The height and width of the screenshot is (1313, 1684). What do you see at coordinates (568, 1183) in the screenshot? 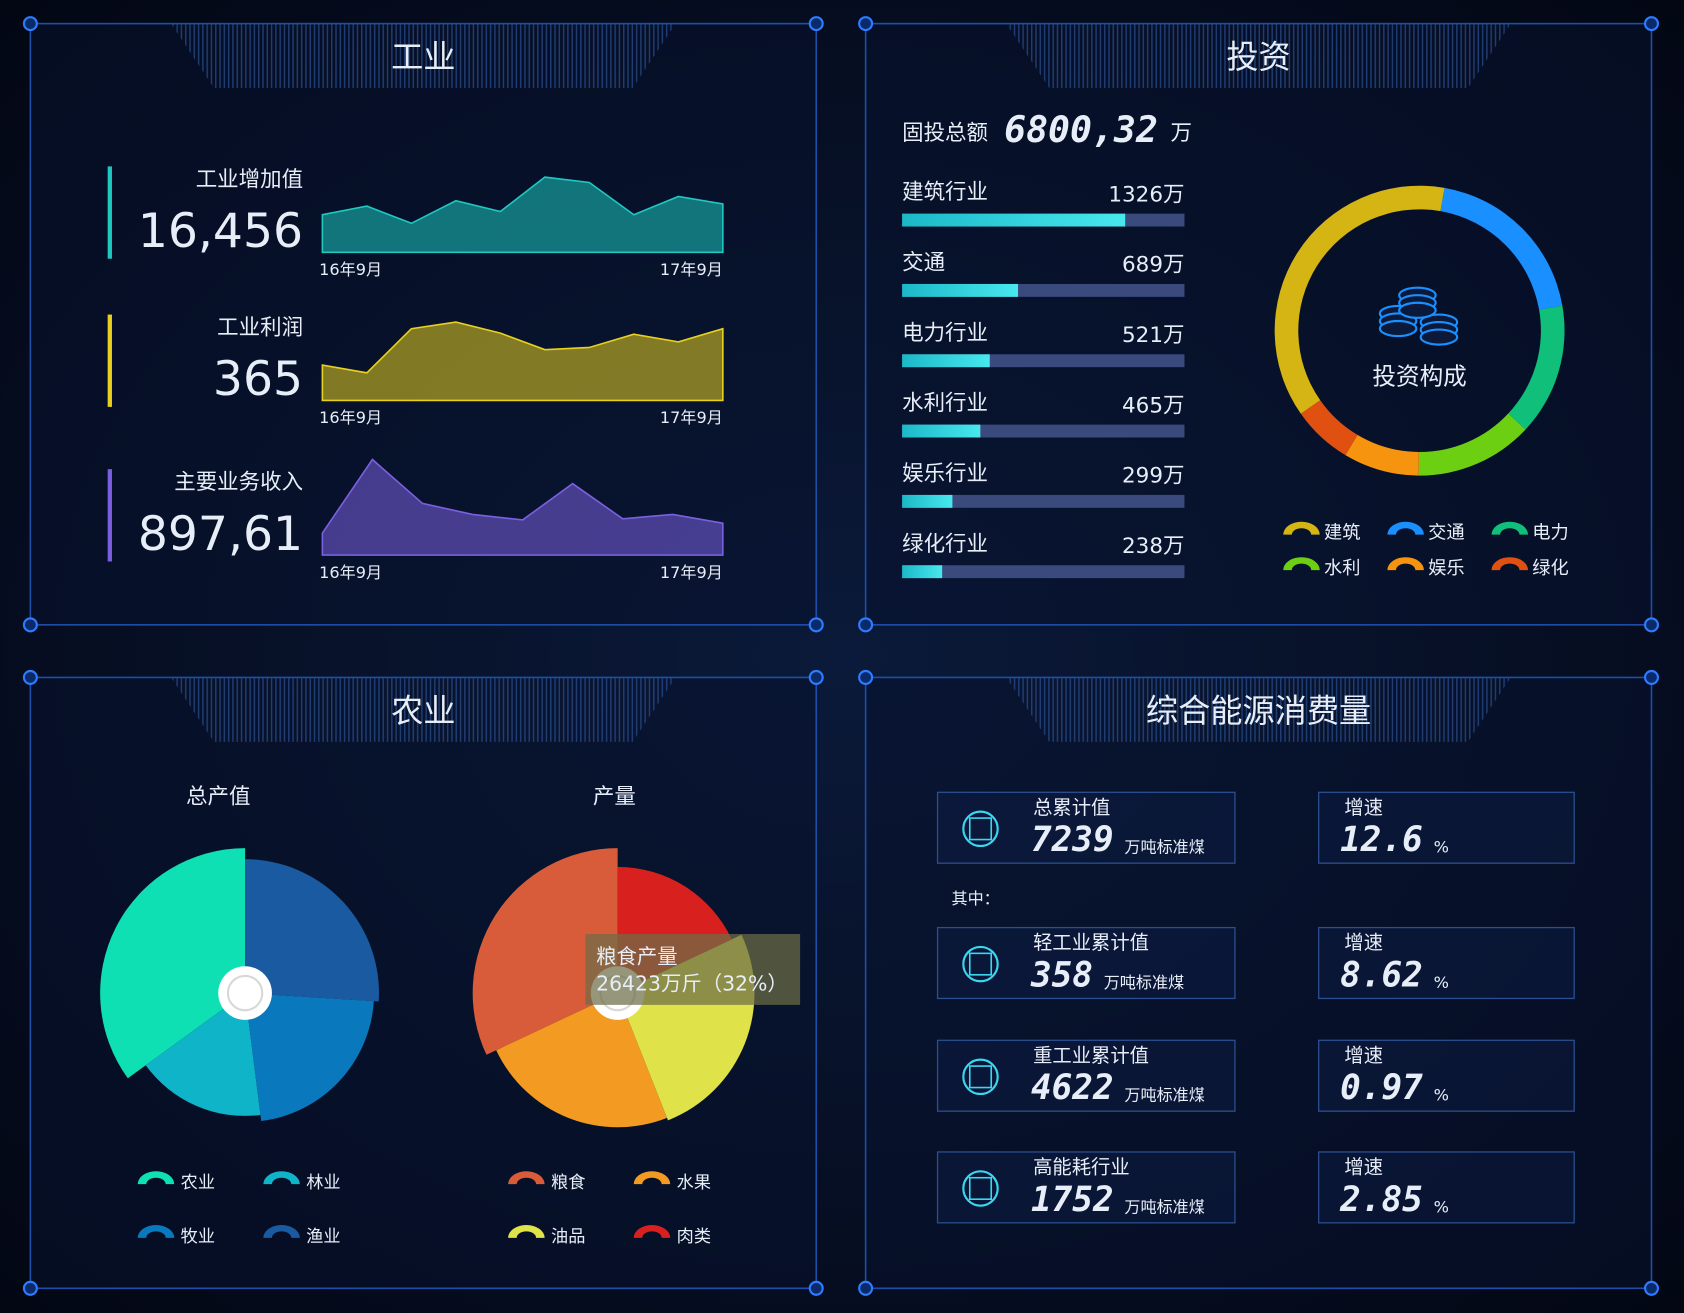
I see `legend-label: 粮食` at bounding box center [568, 1183].